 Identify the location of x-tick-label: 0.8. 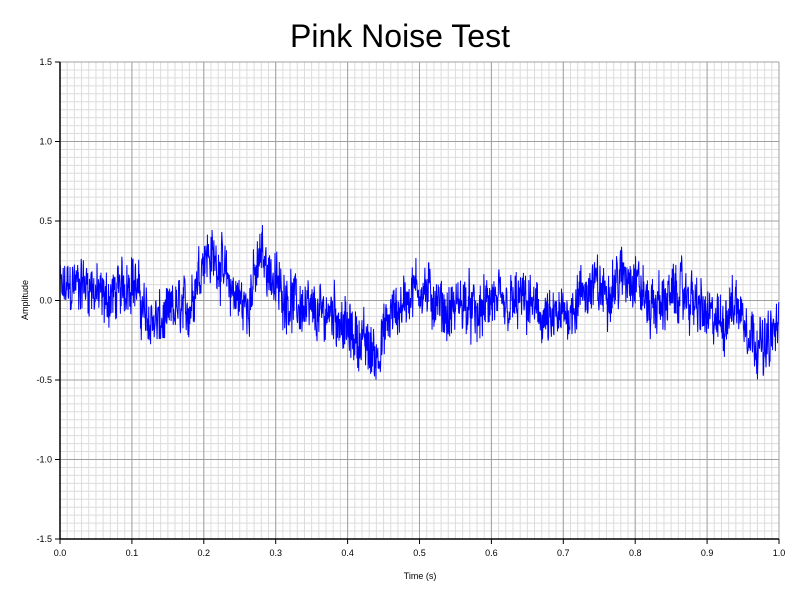
(635, 553).